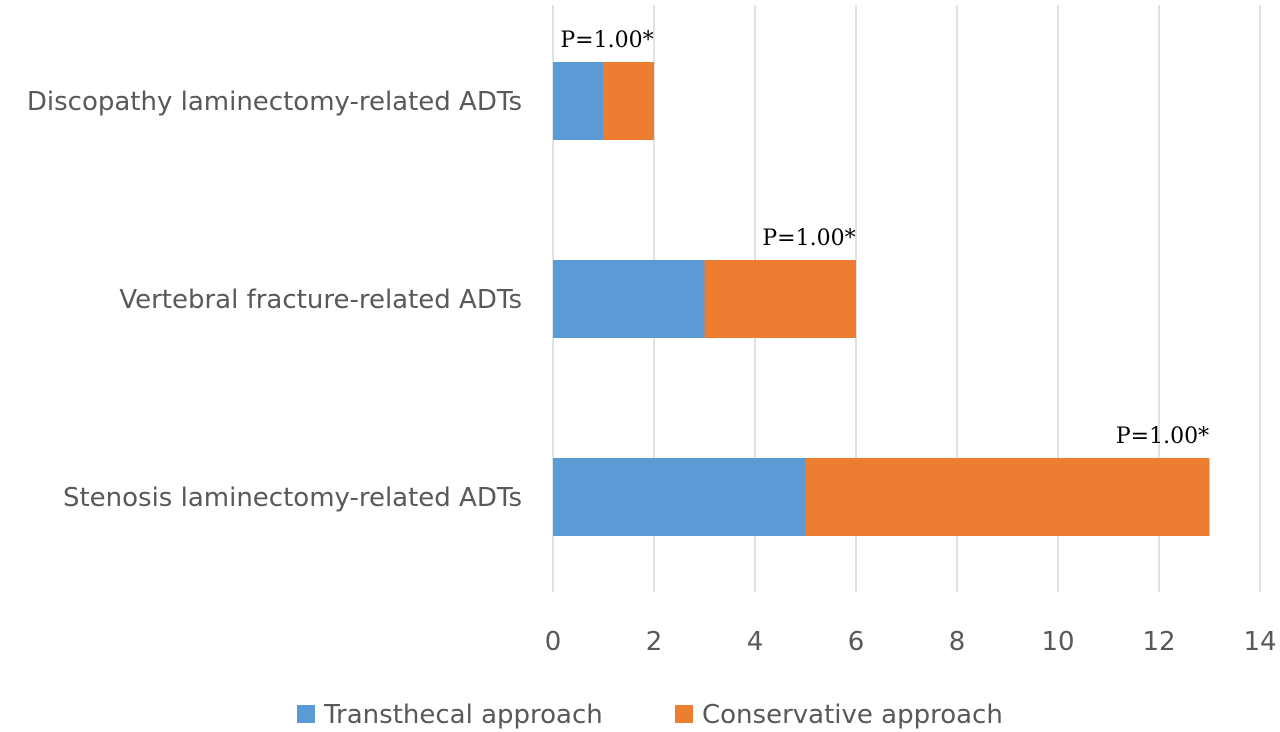 This screenshot has width=1280, height=732. What do you see at coordinates (957, 642) in the screenshot?
I see `x-tick-label: 8` at bounding box center [957, 642].